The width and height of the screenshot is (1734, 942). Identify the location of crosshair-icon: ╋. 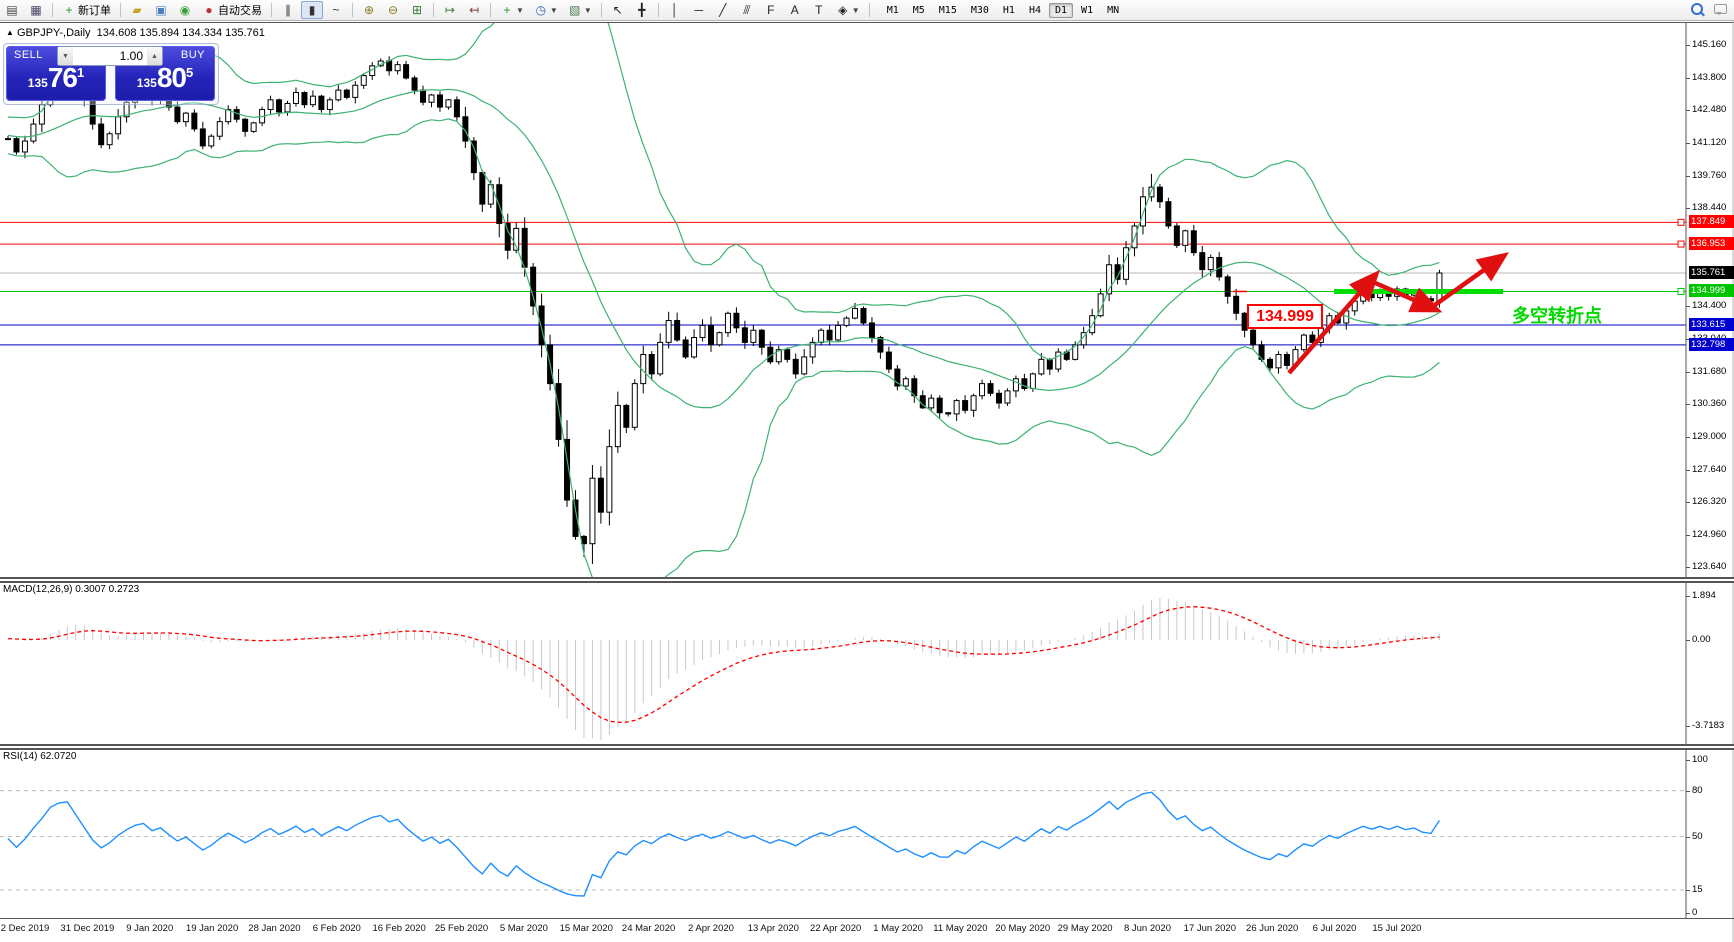
(642, 10).